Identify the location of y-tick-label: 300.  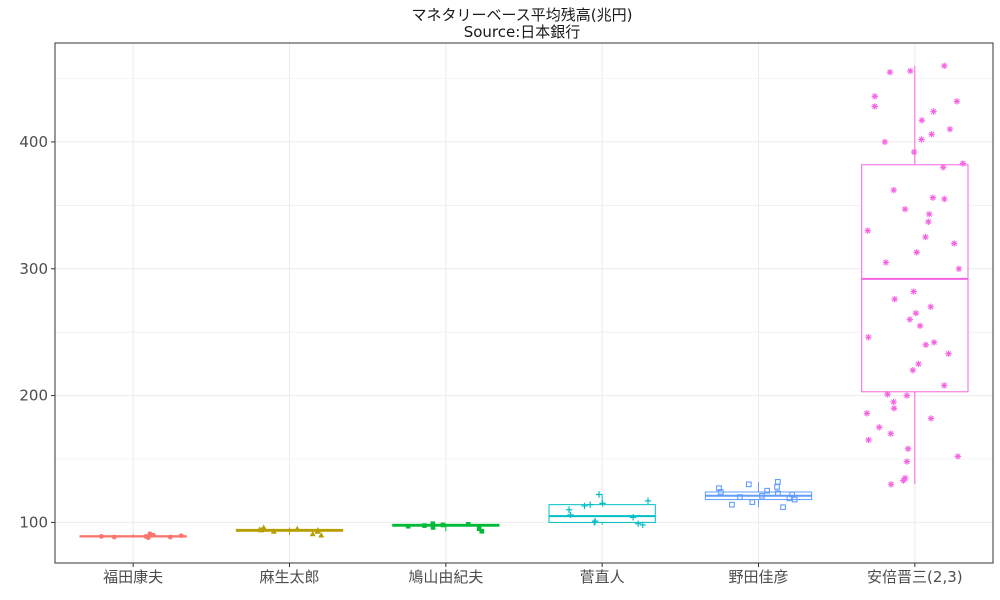
(33, 269).